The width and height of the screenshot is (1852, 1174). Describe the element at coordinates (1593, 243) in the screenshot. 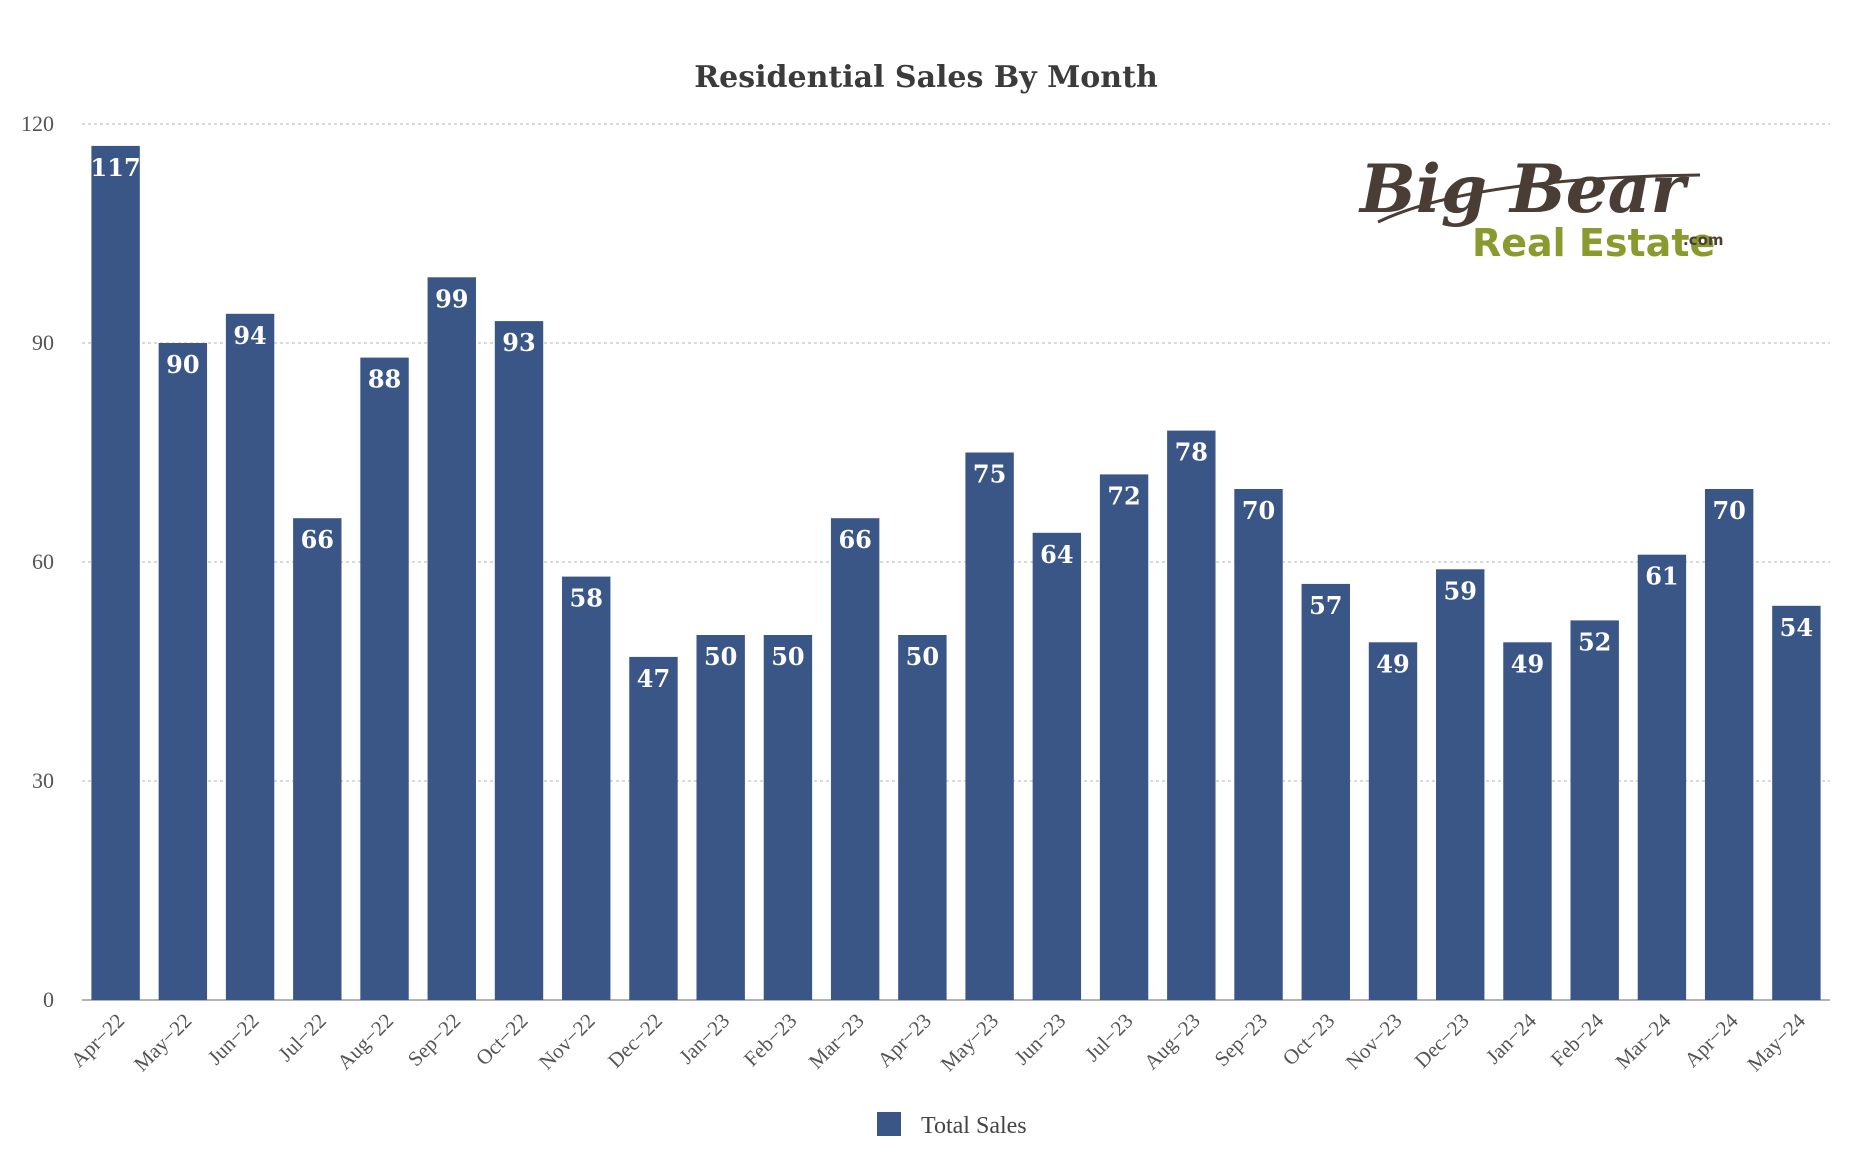

I see `logo-line2: Real Estate` at that location.